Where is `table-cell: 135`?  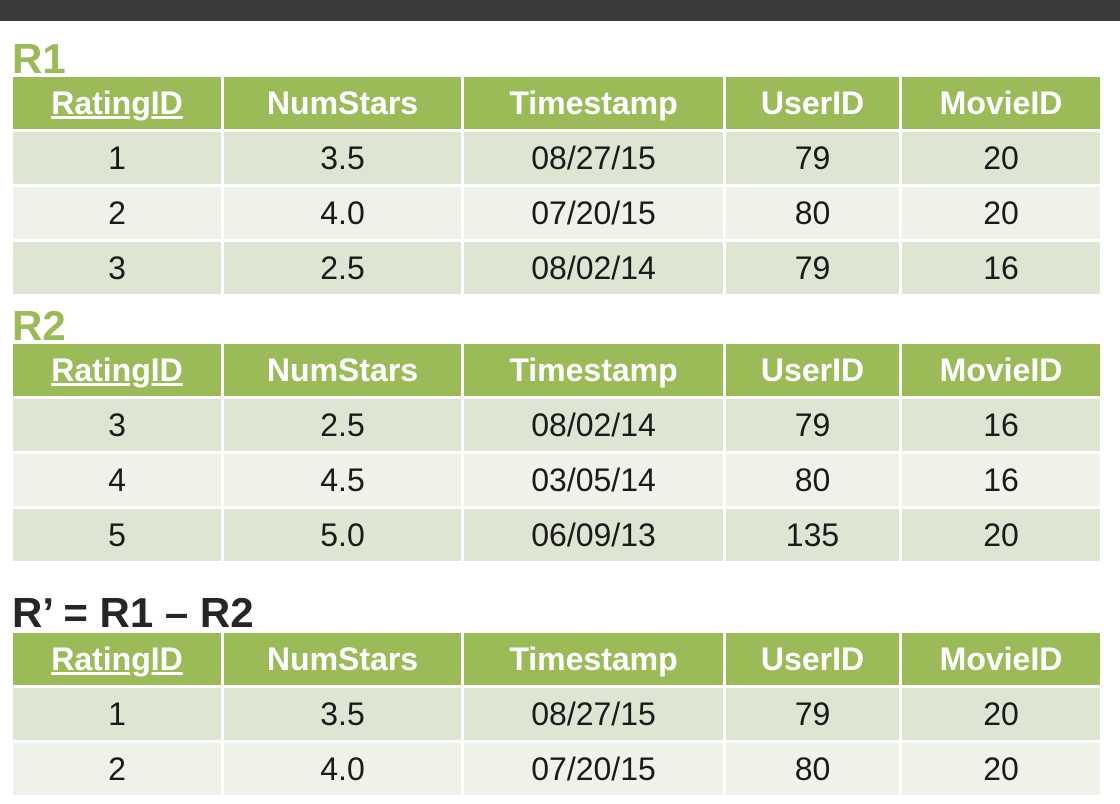 table-cell: 135 is located at coordinates (812, 535).